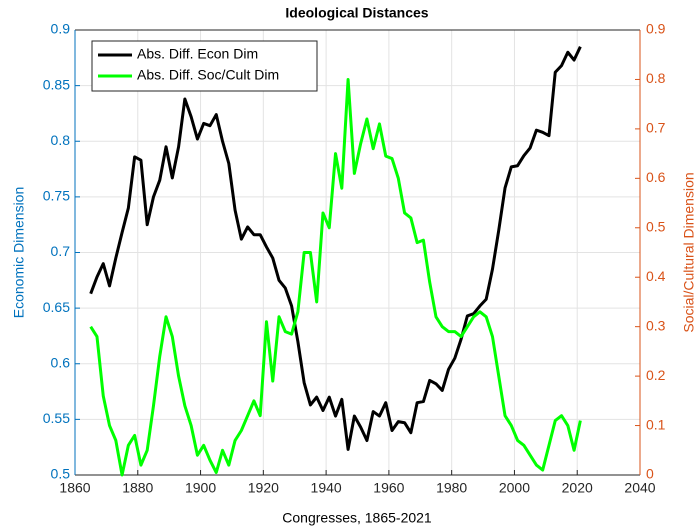 This screenshot has width=699, height=531. I want to click on x-tick-label: 2020, so click(577, 488).